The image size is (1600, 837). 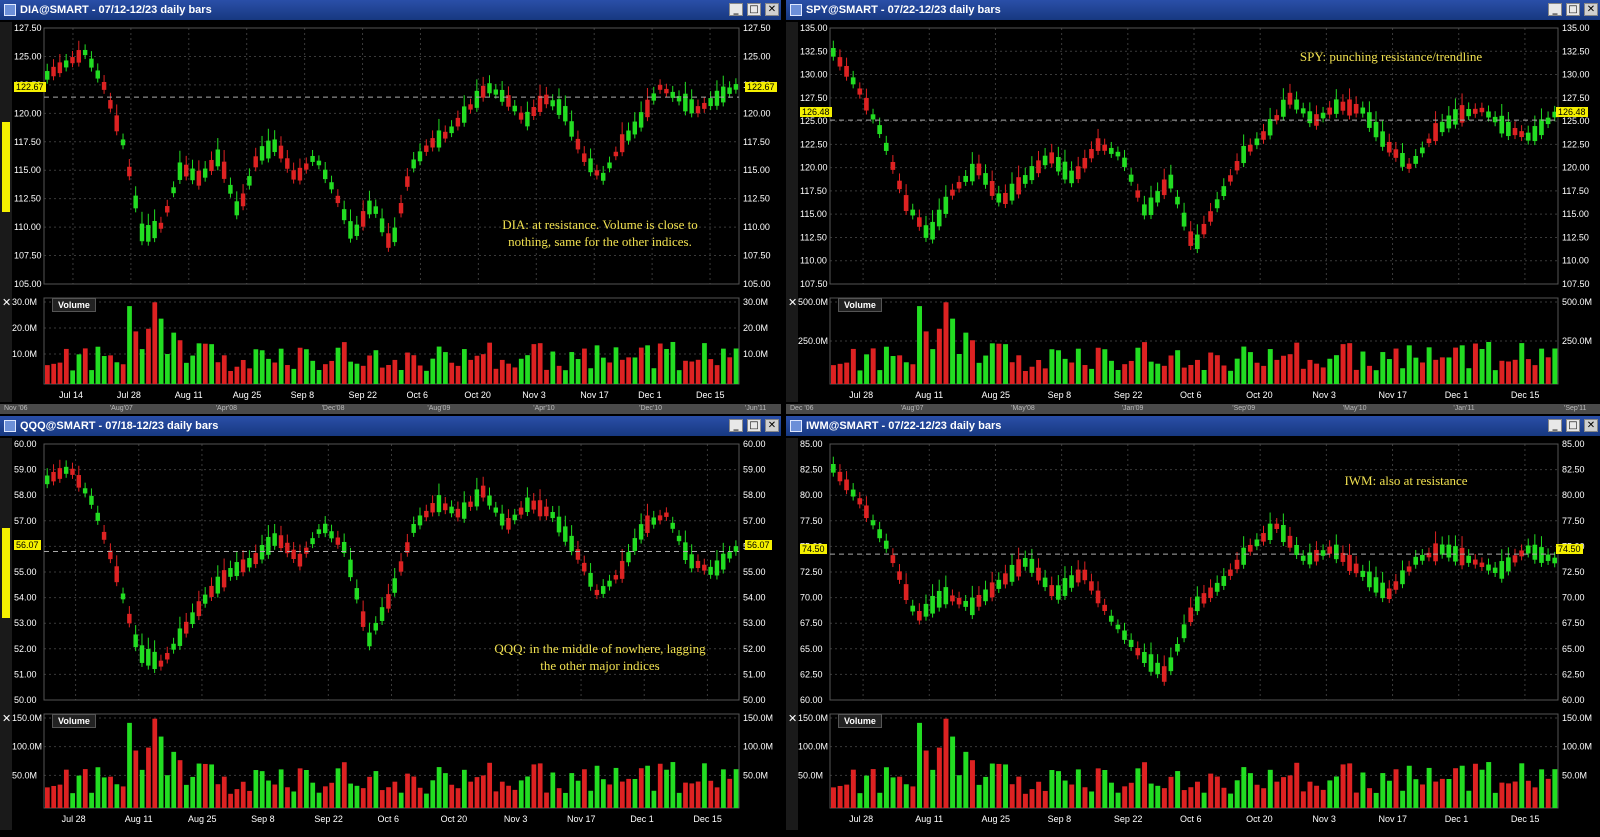 What do you see at coordinates (1573, 572) in the screenshot?
I see `y-tick-label-right: 72.50` at bounding box center [1573, 572].